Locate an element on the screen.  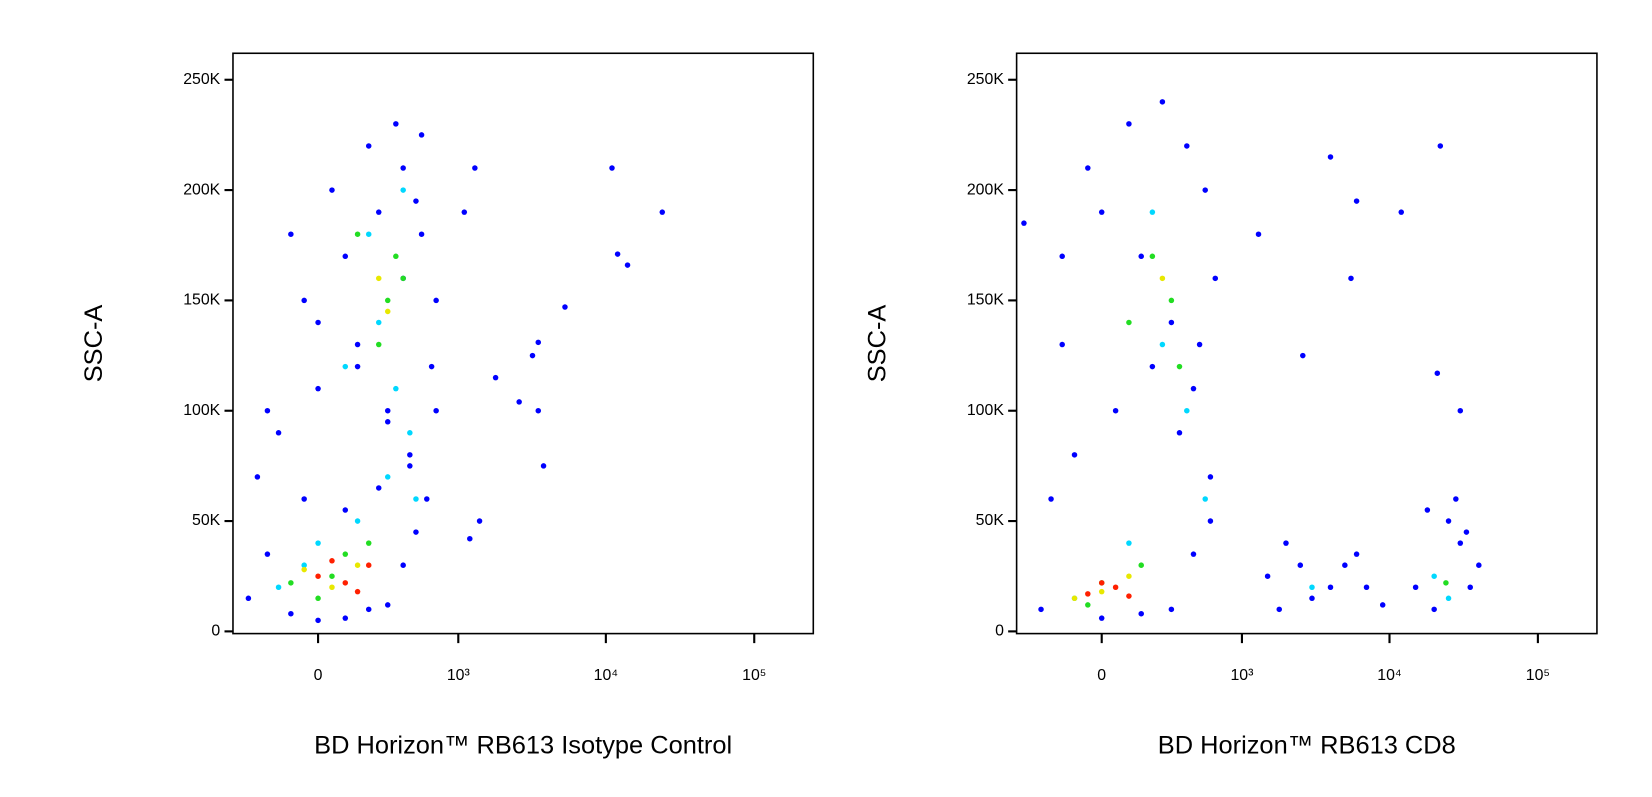
x-tick-label: 10⁴ is located at coordinates (1389, 675).